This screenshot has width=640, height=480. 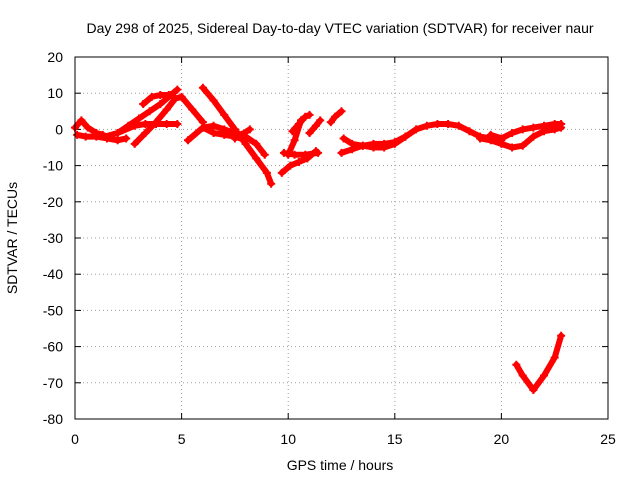 I want to click on y-tick-label: 0, so click(x=59, y=129).